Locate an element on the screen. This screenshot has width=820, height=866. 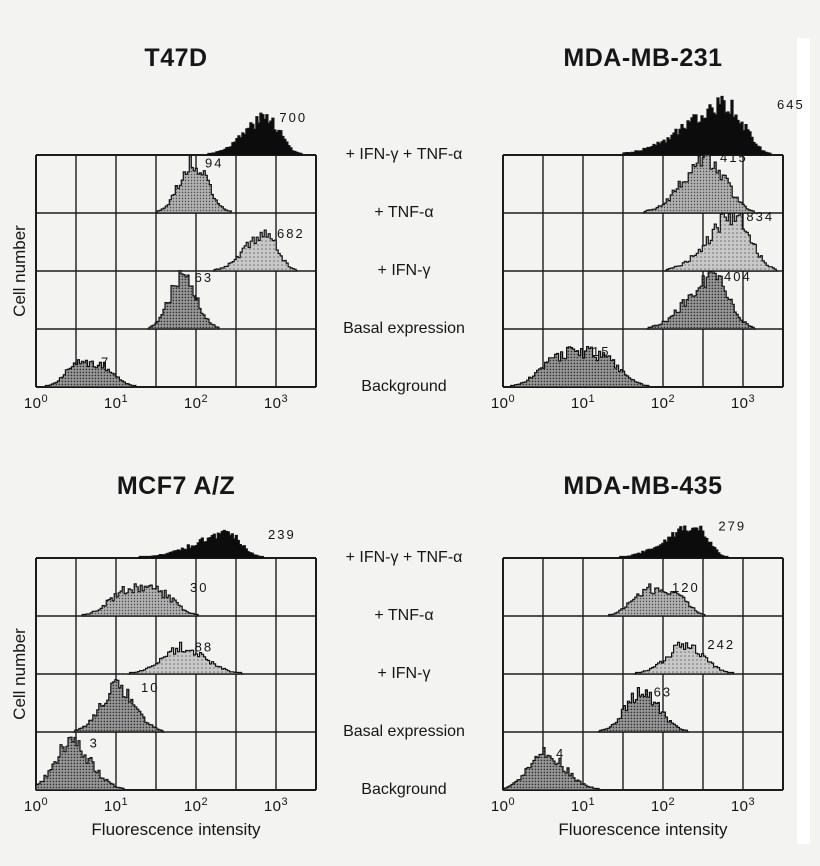
peak-value-label: 279 is located at coordinates (732, 526).